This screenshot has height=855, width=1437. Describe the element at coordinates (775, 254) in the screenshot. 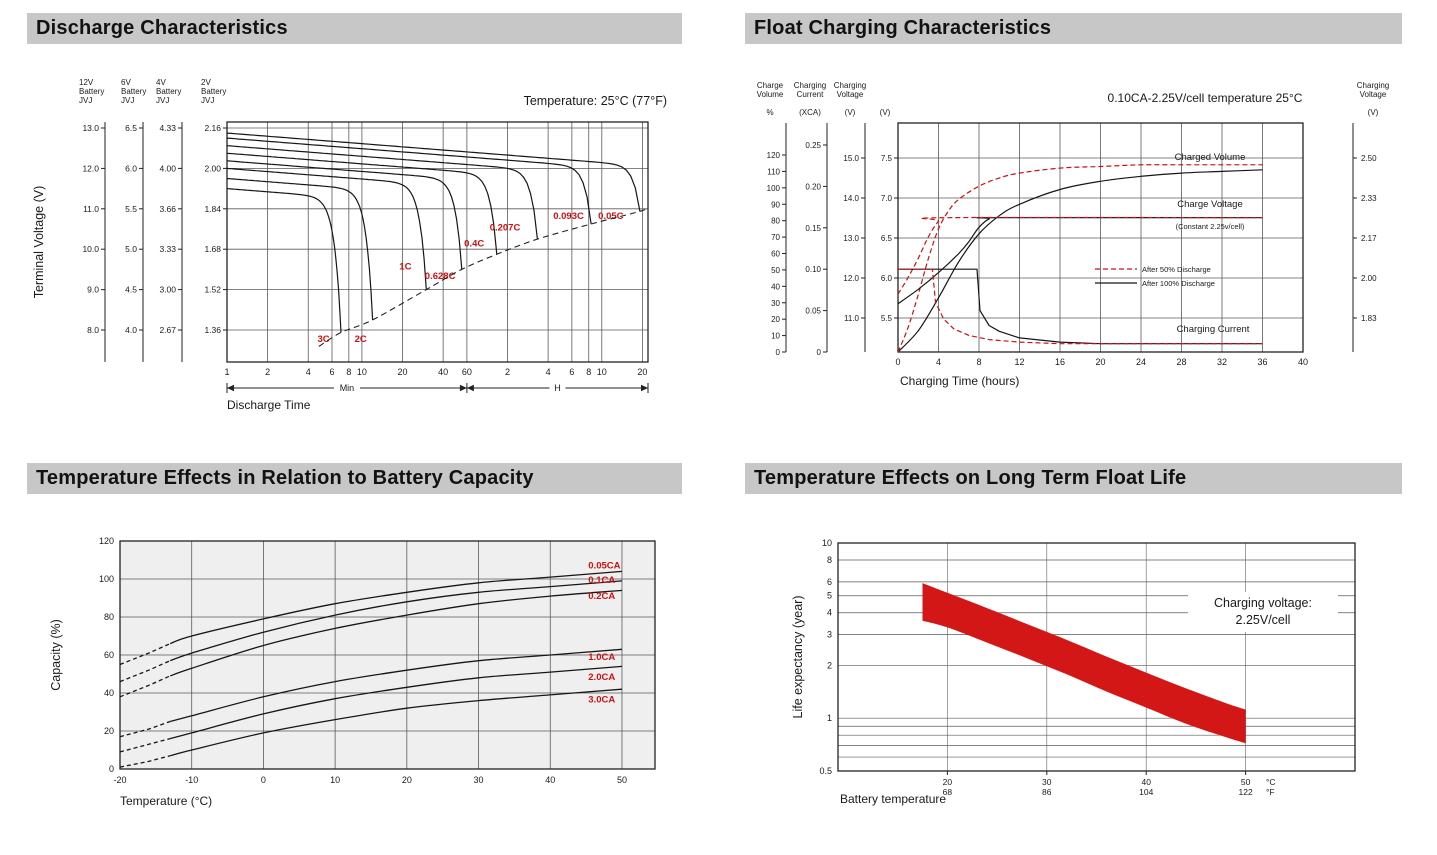

I see `scale-tick-label: 60` at that location.